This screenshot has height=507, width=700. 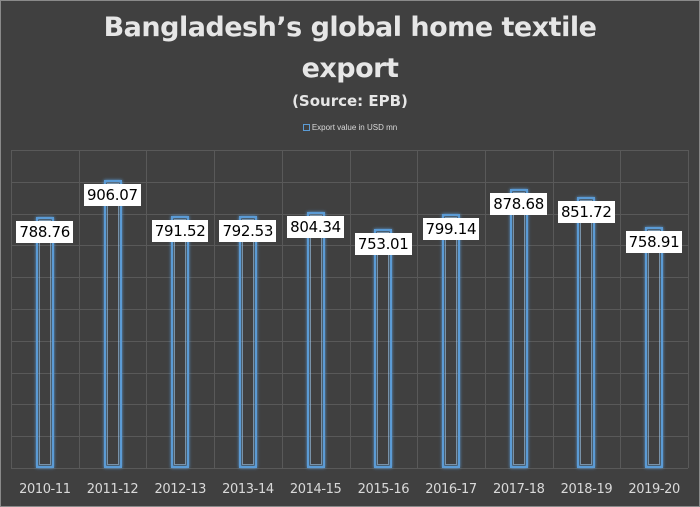 I want to click on data-label: 851.72, so click(x=586, y=212).